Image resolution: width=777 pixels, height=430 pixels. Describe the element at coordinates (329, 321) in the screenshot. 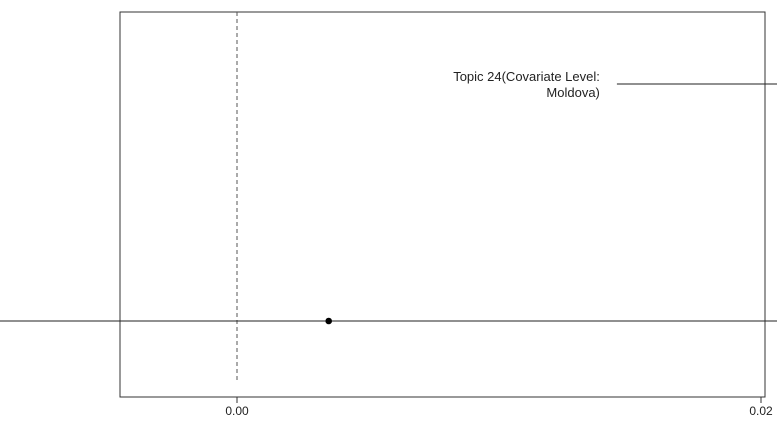

I see `point-estimate` at that location.